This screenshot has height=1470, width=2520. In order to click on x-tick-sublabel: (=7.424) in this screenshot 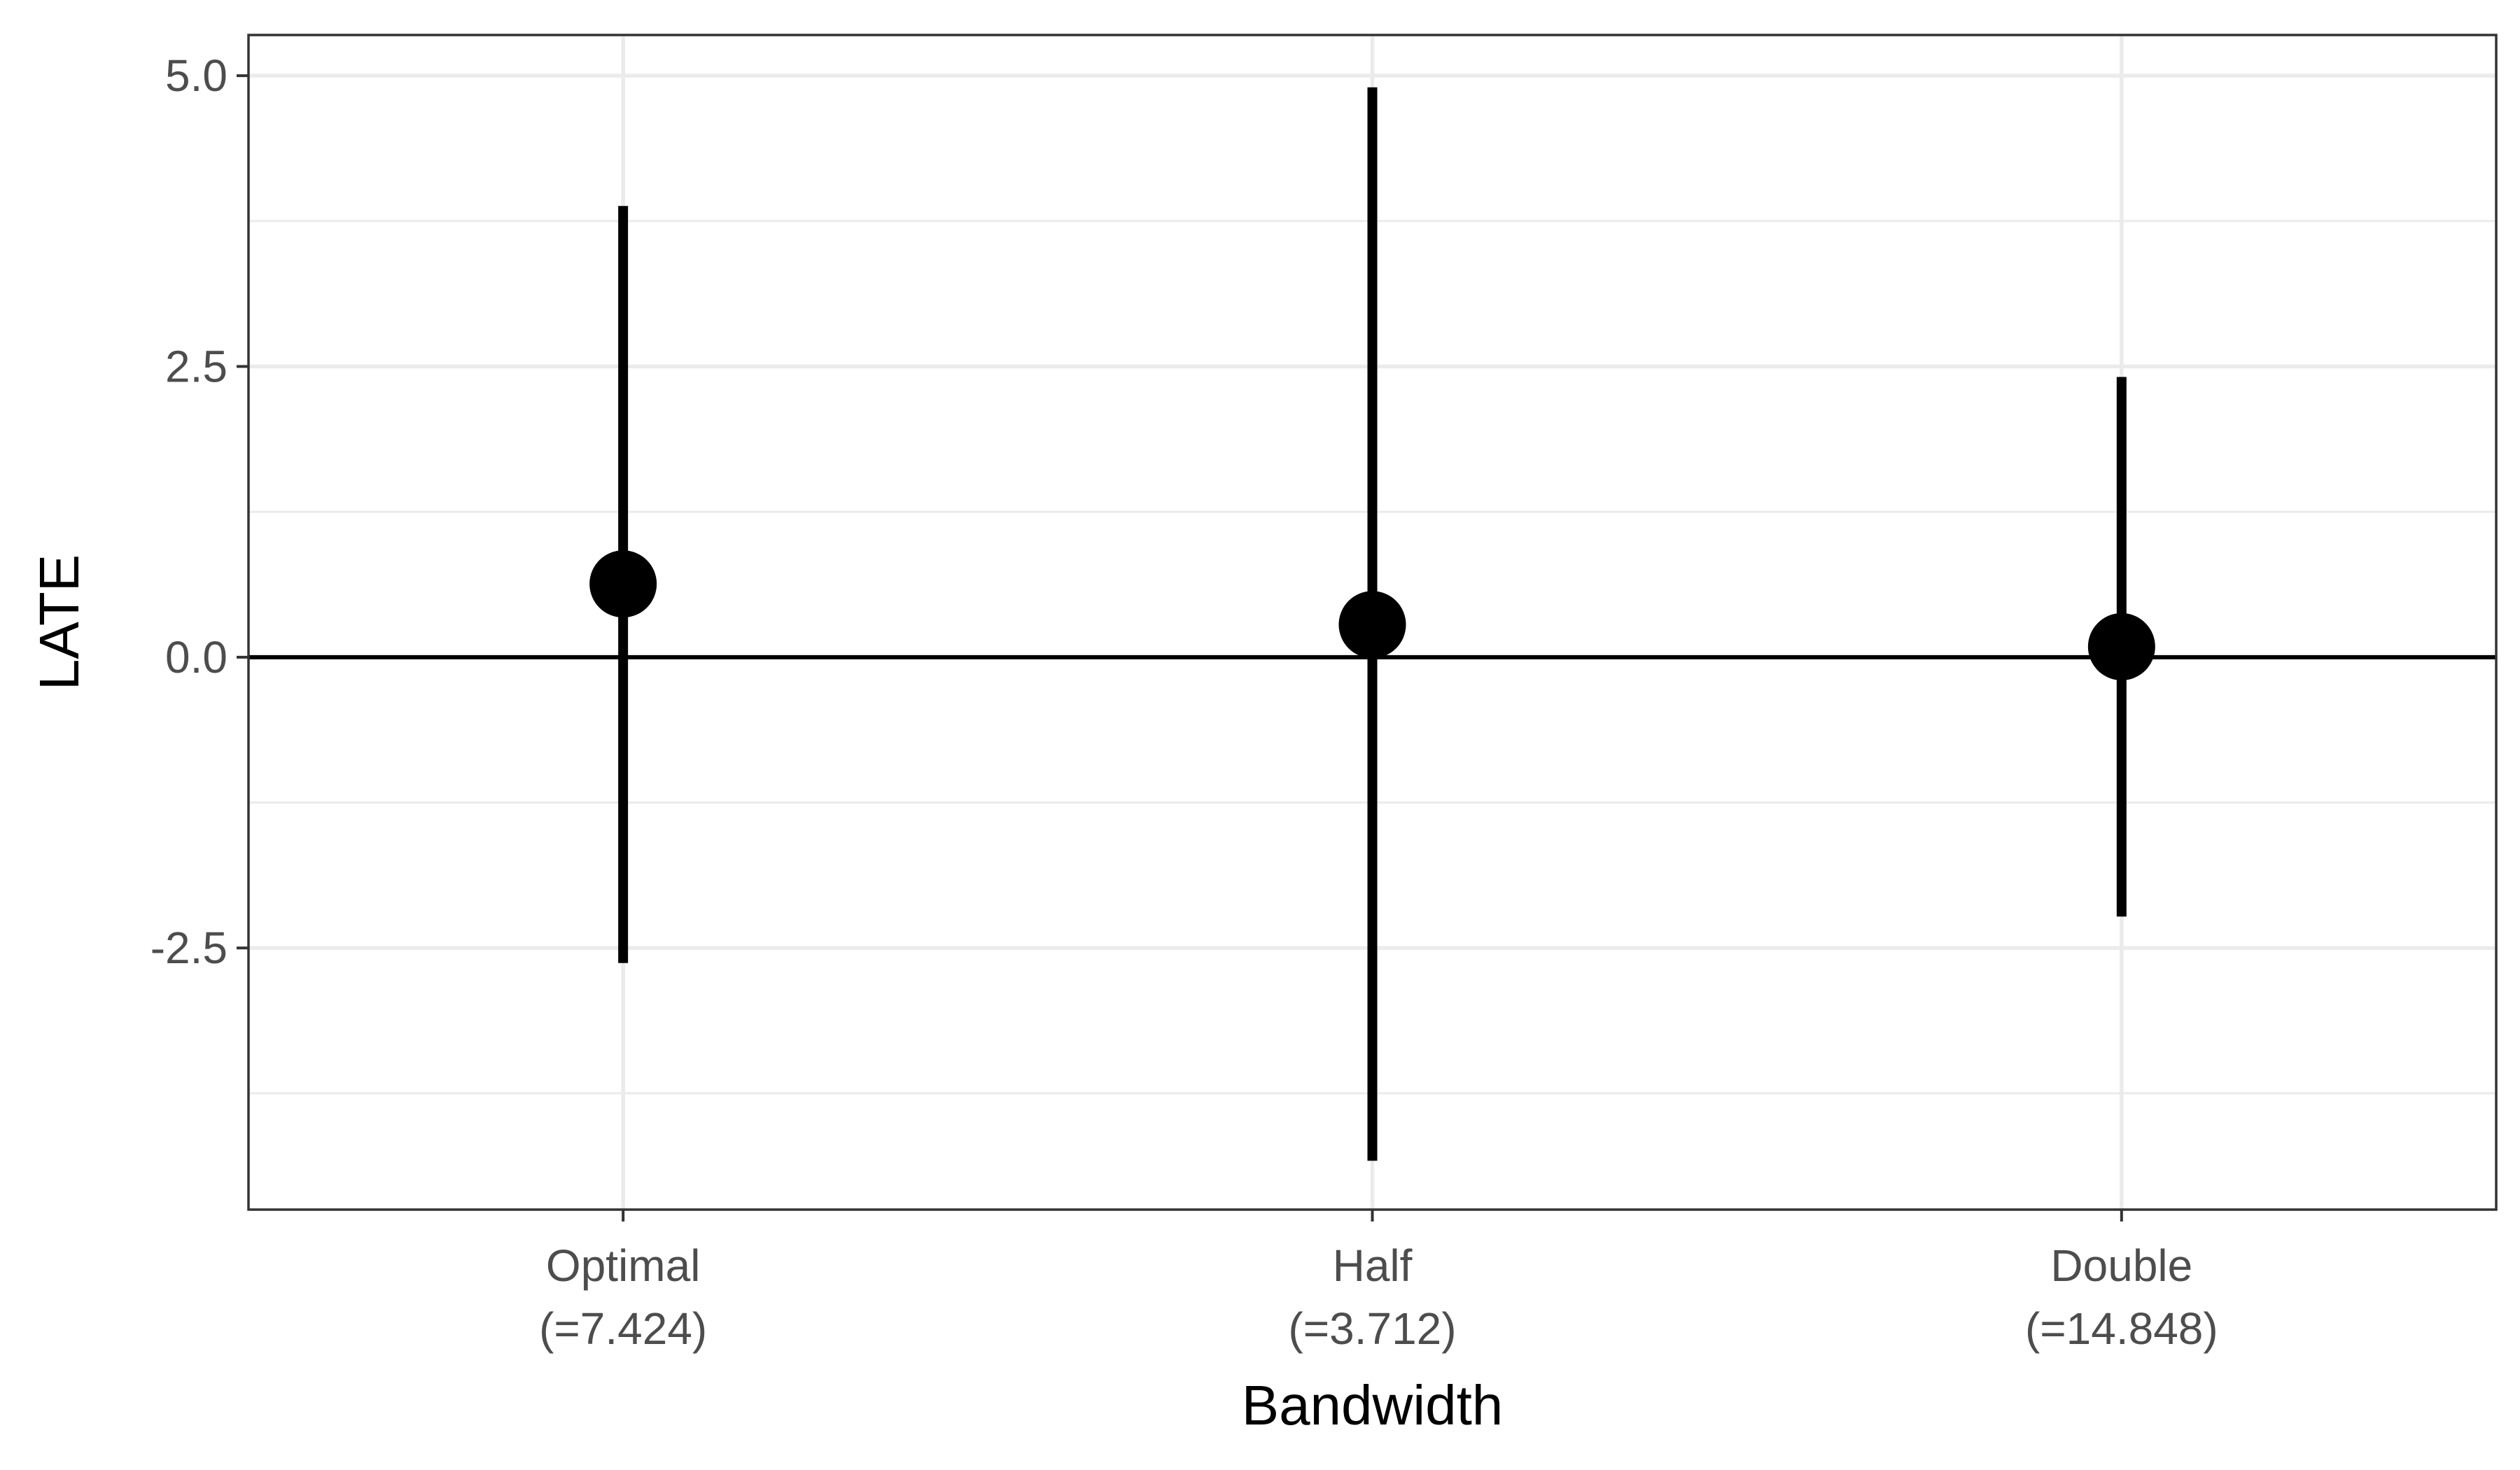, I will do `click(623, 1328)`.